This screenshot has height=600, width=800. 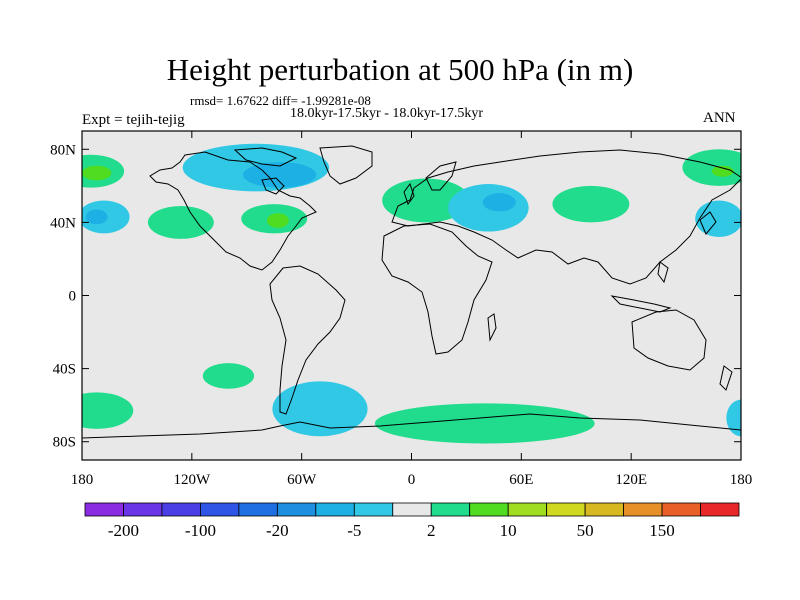 What do you see at coordinates (409, 194) in the screenshot?
I see `coastline-uk` at bounding box center [409, 194].